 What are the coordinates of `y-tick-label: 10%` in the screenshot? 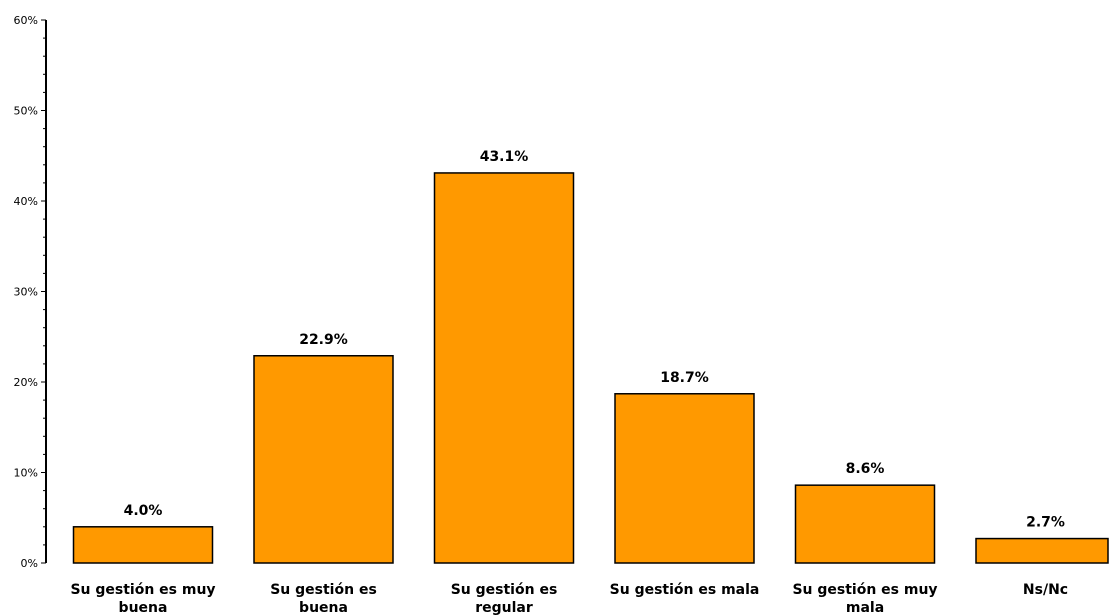 It's located at (26, 473).